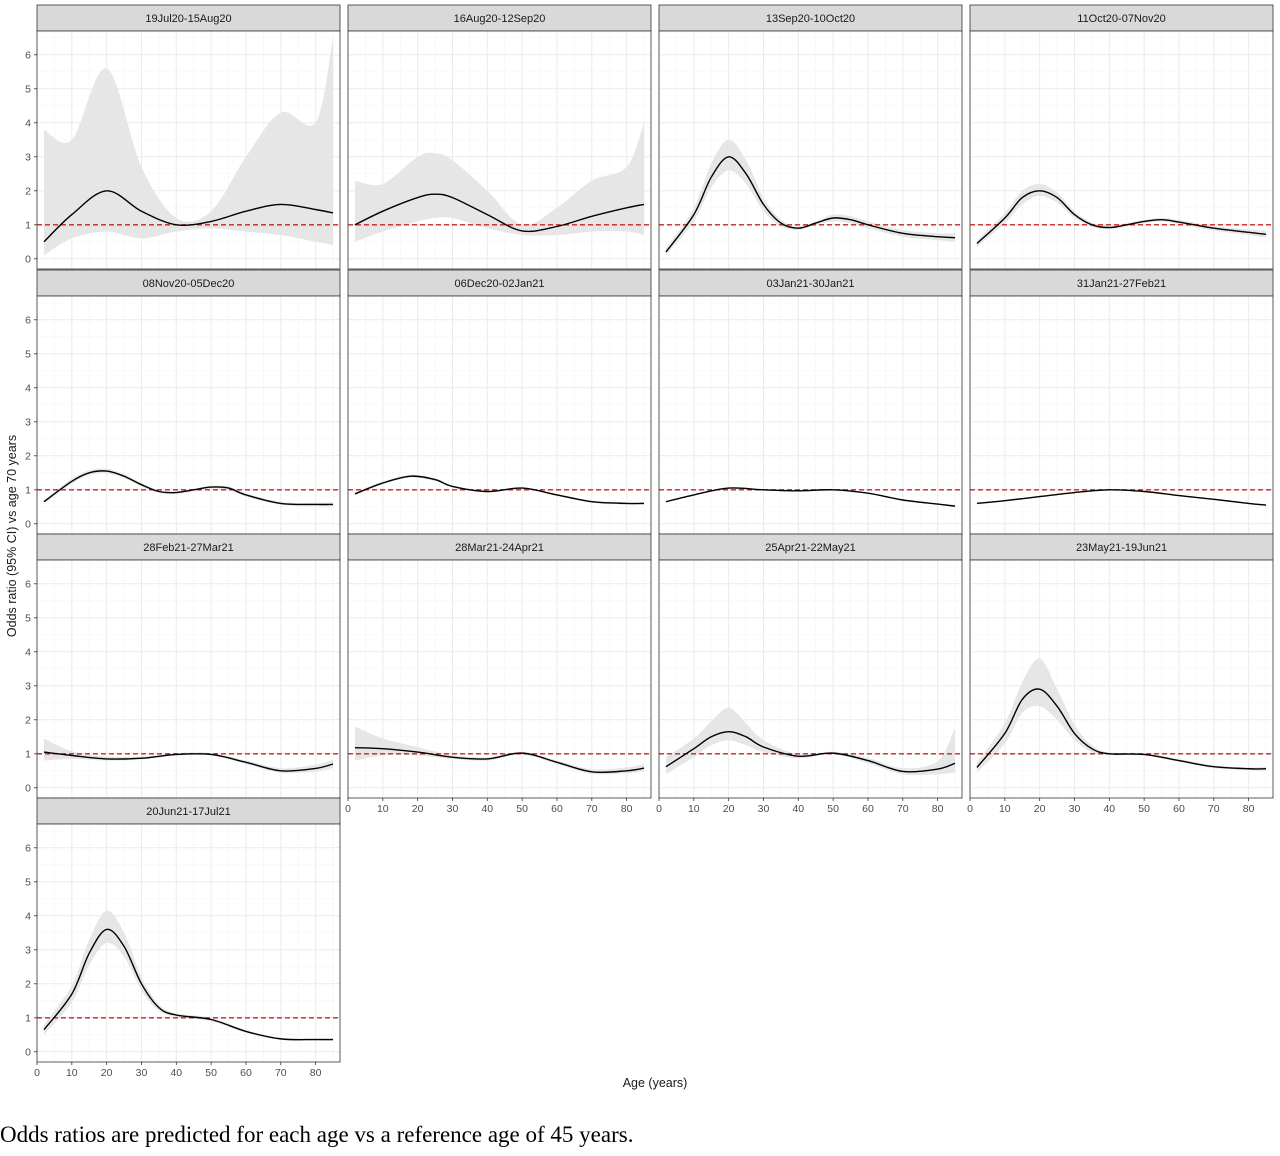  What do you see at coordinates (655, 1083) in the screenshot?
I see `x-axis-title: Age (years)` at bounding box center [655, 1083].